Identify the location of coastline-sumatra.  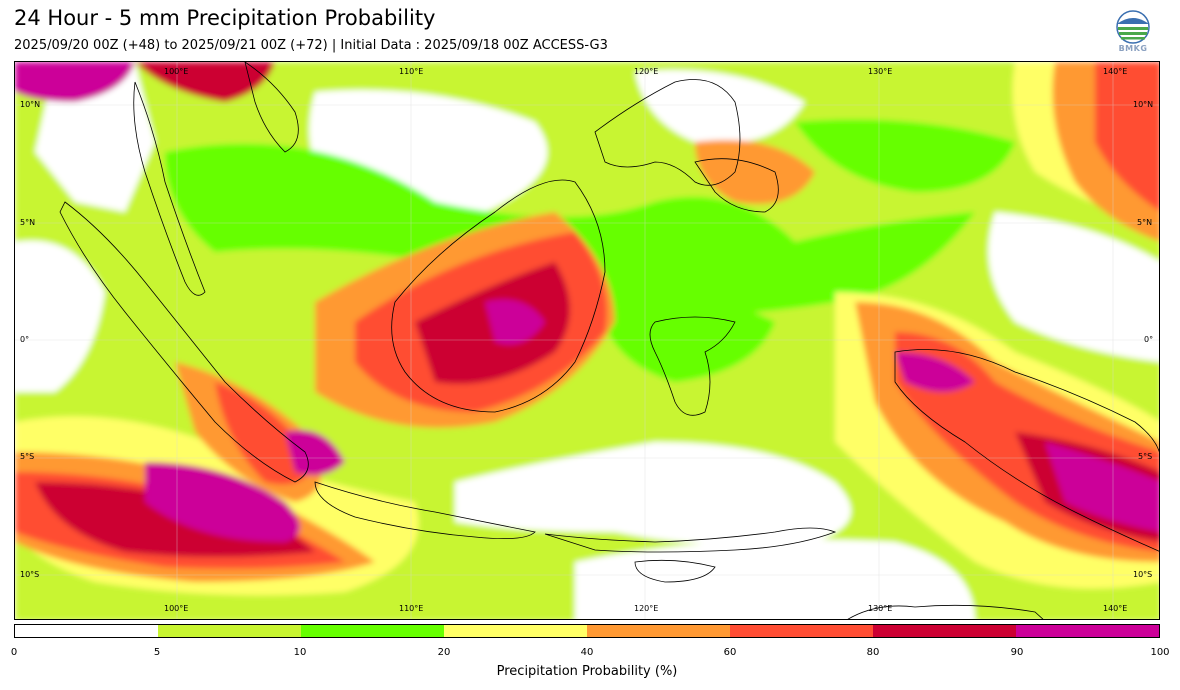
(184, 342).